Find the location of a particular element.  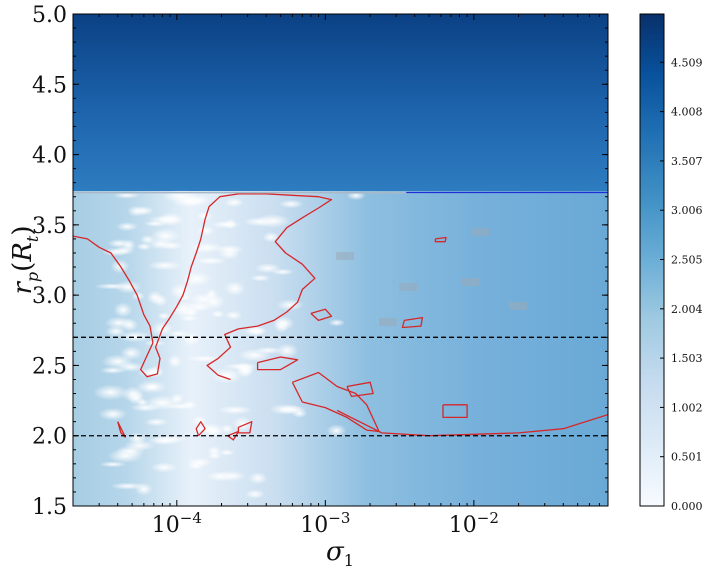

colorbar-tick-label: 2.004 is located at coordinates (687, 309).